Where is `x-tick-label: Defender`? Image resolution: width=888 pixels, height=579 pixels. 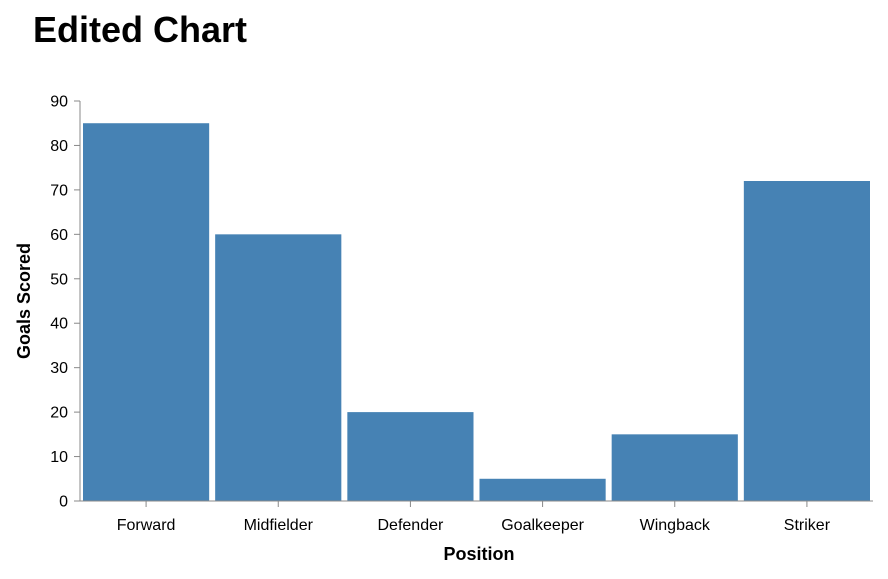 x-tick-label: Defender is located at coordinates (411, 525).